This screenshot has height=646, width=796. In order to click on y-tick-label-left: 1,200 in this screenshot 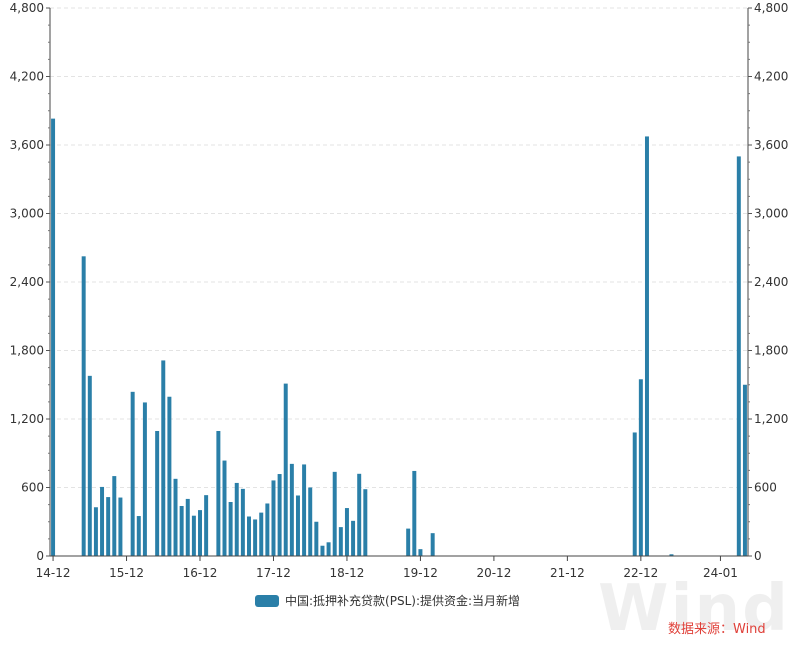, I will do `click(27, 419)`.